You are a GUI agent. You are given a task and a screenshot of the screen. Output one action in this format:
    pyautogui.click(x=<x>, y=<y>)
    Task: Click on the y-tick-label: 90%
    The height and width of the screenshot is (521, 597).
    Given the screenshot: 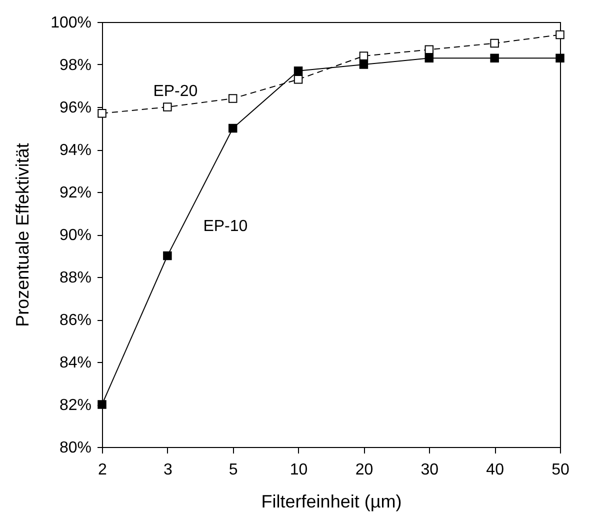 What is the action you would take?
    pyautogui.click(x=75, y=235)
    